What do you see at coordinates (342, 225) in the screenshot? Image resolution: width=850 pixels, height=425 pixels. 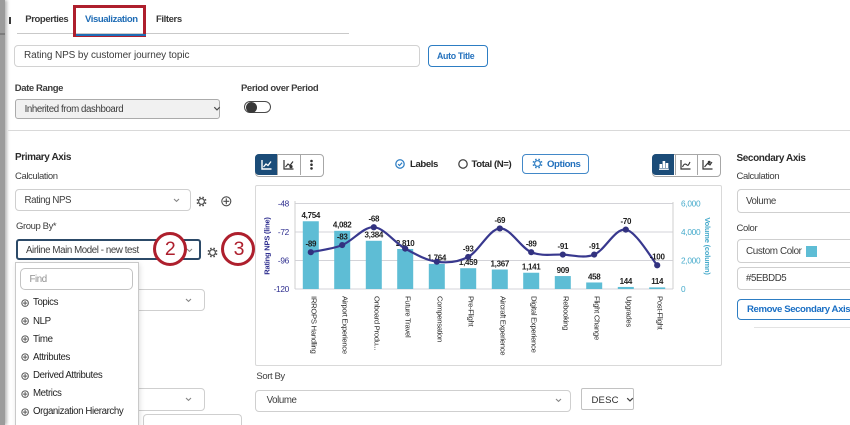 I see `svg-text: 4,082` at bounding box center [342, 225].